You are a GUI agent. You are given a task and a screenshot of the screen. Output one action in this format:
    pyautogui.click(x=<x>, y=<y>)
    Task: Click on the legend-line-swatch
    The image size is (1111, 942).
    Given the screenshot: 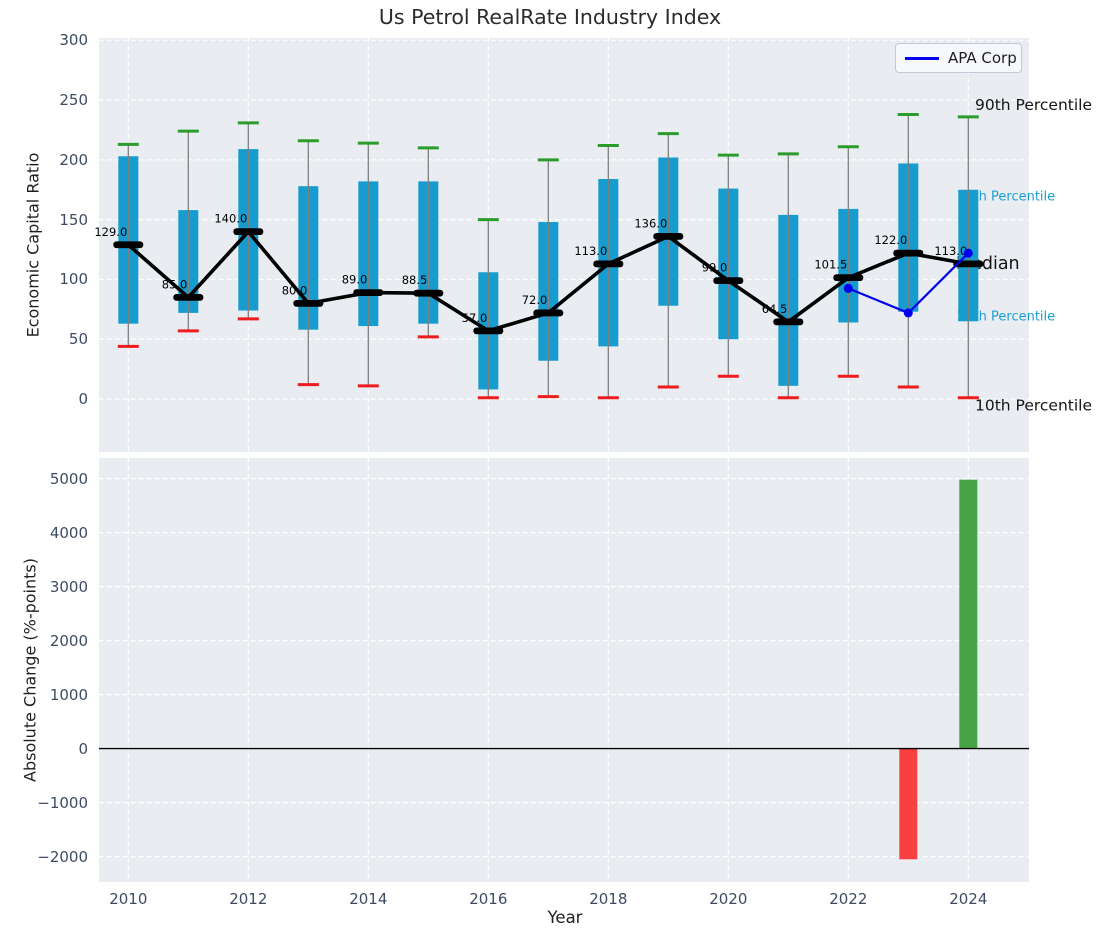 What is the action you would take?
    pyautogui.click(x=922, y=58)
    